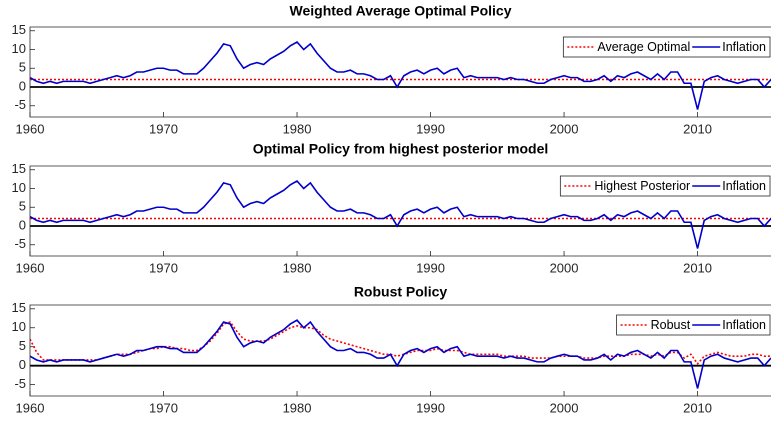  Describe the element at coordinates (642, 186) in the screenshot. I see `legend-label: Highest Posterior` at that location.